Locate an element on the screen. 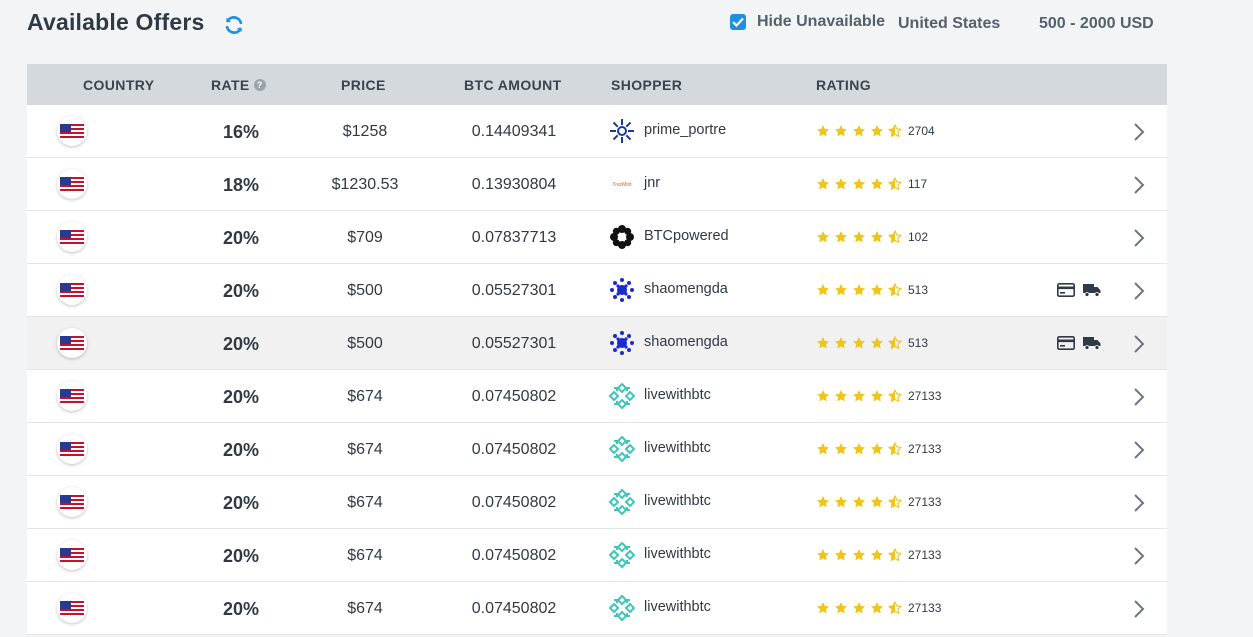 This screenshot has width=1253, height=637. rating-stars: 117 is located at coordinates (871, 184).